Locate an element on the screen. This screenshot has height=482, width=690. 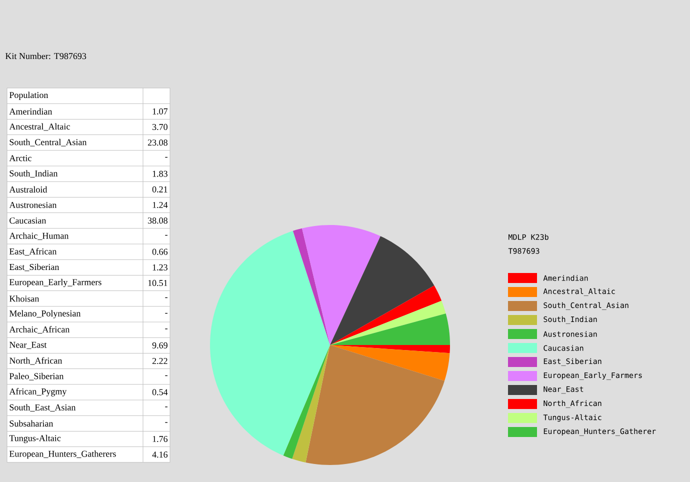
category-label: Arctic is located at coordinates (20, 158).